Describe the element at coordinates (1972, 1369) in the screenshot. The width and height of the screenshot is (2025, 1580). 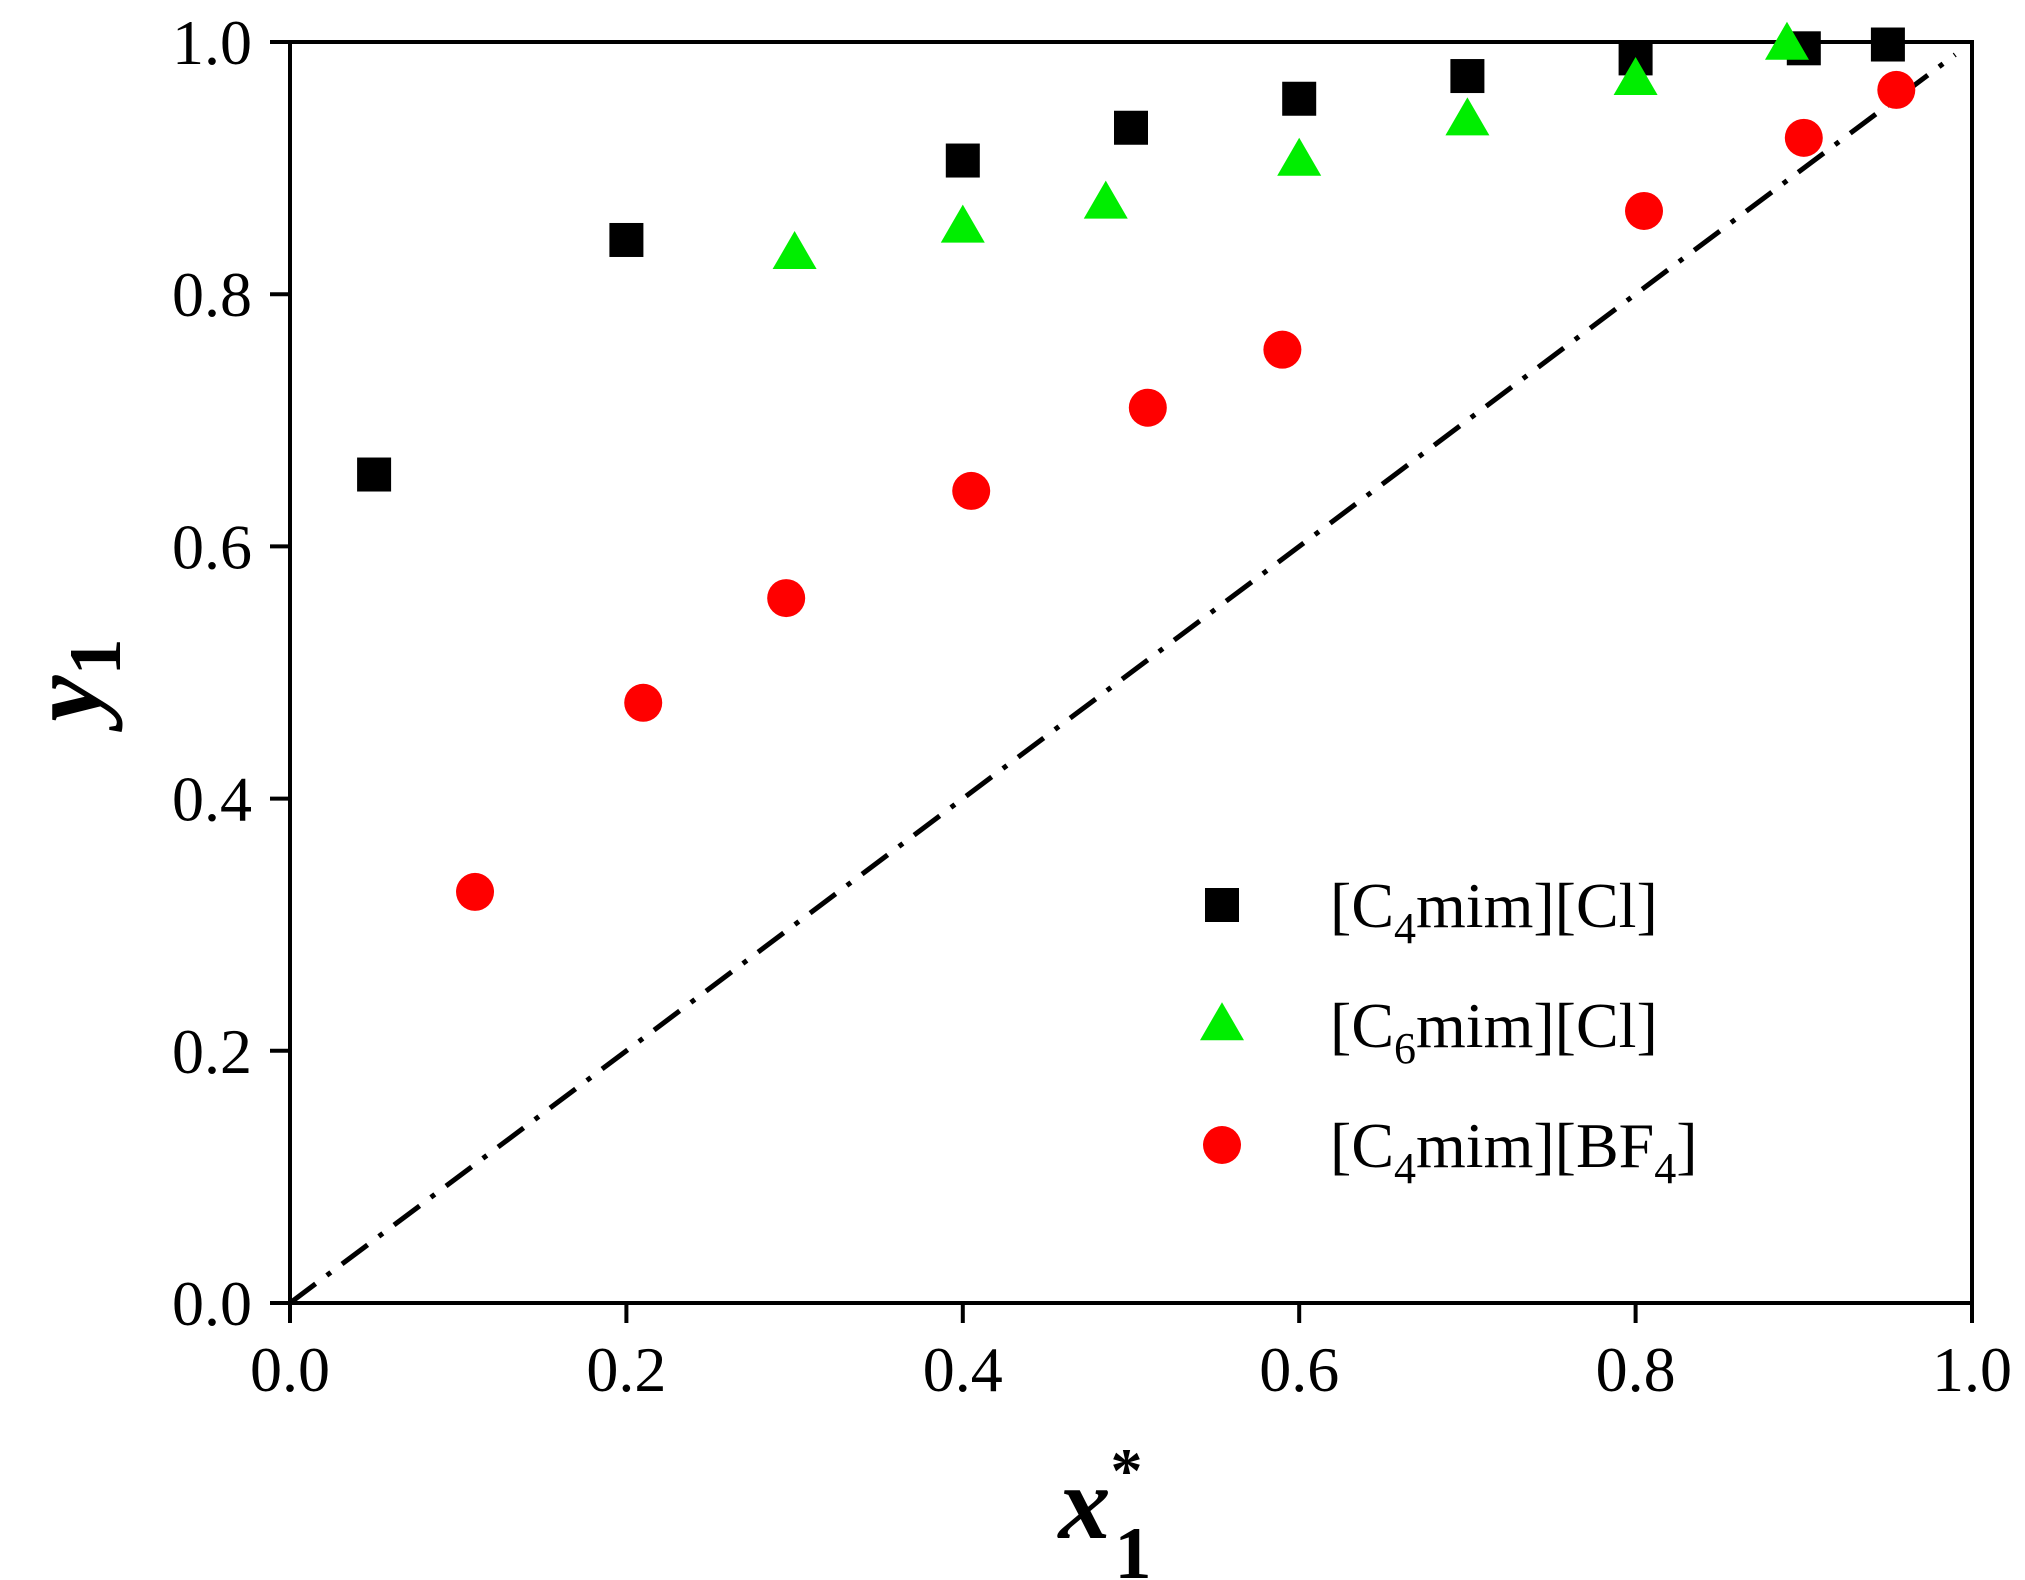
I see `x-tick-label: 1.0` at that location.